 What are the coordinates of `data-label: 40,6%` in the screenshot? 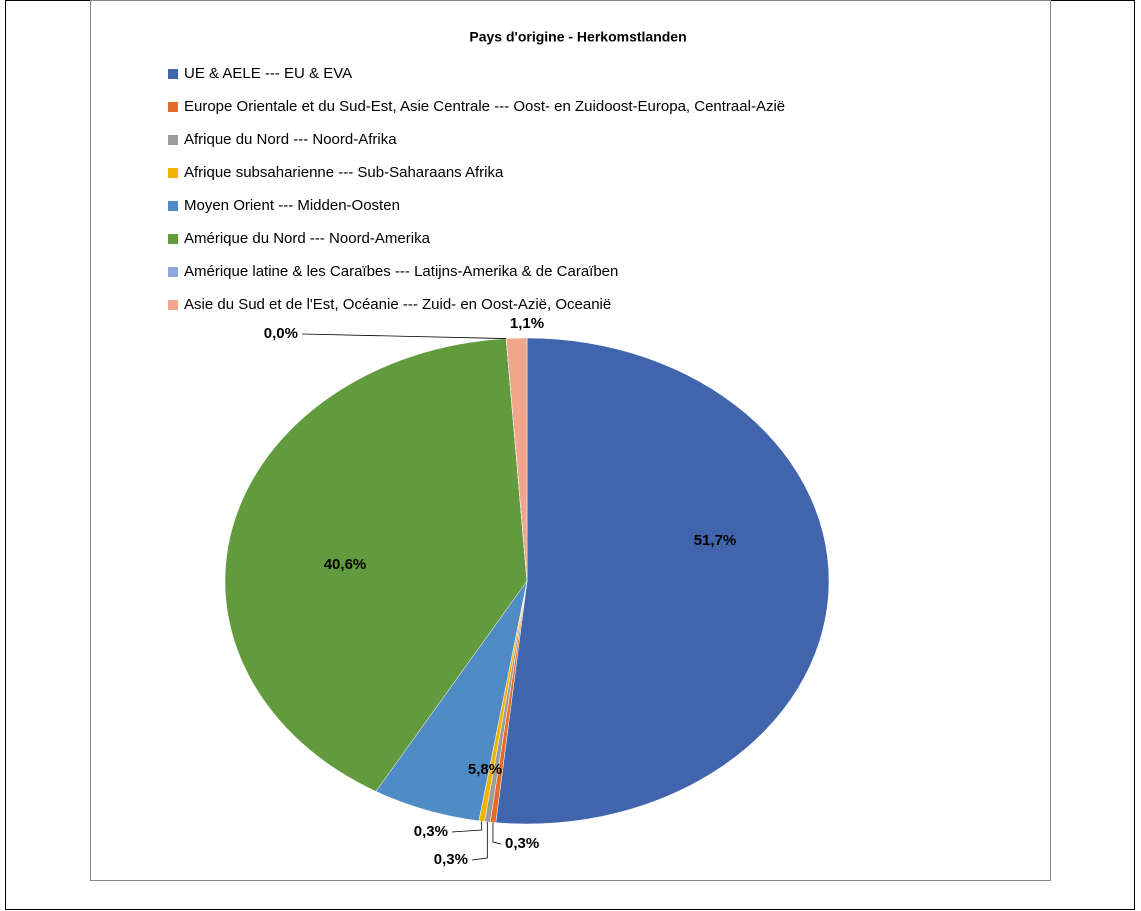 It's located at (345, 564).